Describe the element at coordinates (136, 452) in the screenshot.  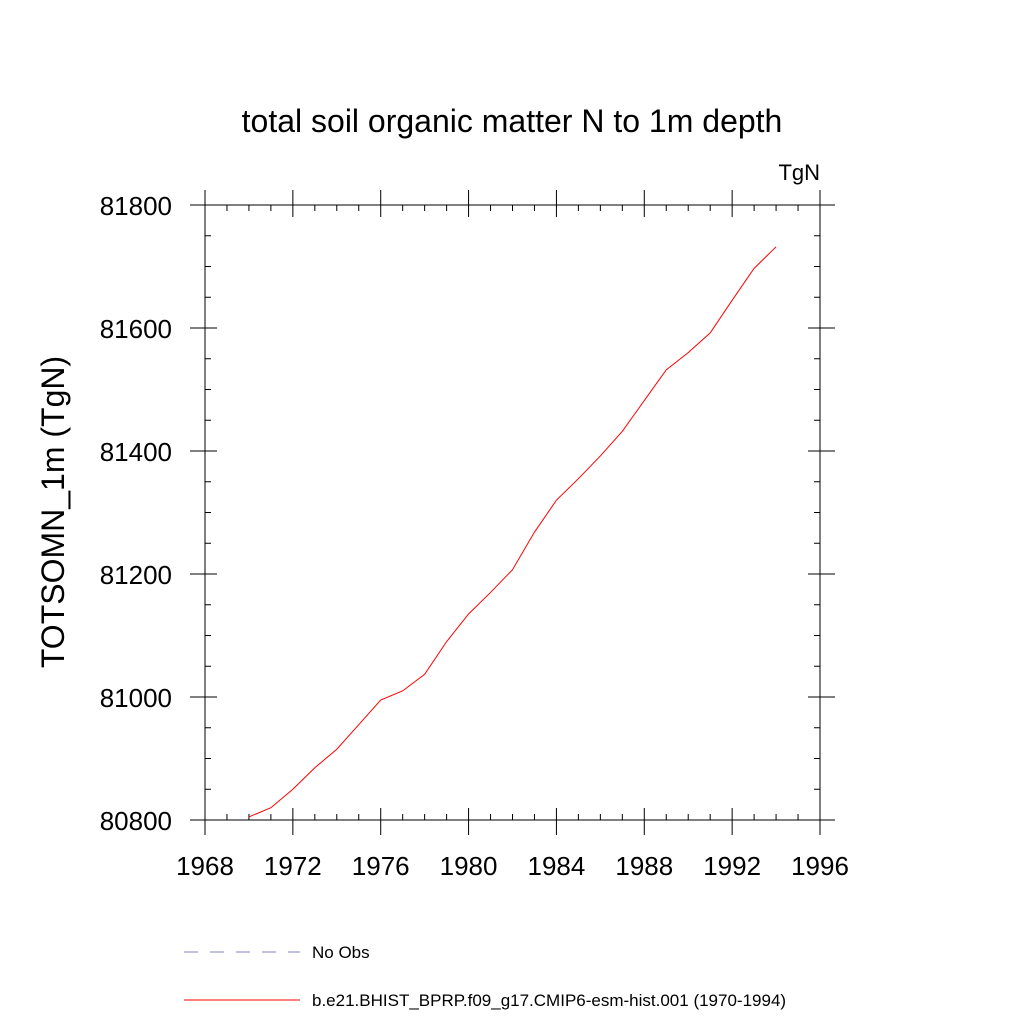
I see `y-tick-label: 81400` at that location.